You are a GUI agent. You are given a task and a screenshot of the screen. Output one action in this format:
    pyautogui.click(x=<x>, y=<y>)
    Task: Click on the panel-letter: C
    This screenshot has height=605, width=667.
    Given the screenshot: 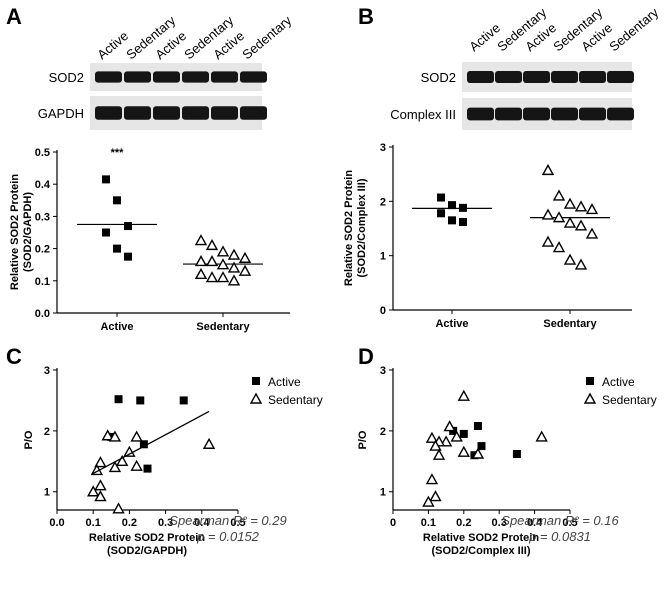 What is the action you would take?
    pyautogui.click(x=14, y=356)
    